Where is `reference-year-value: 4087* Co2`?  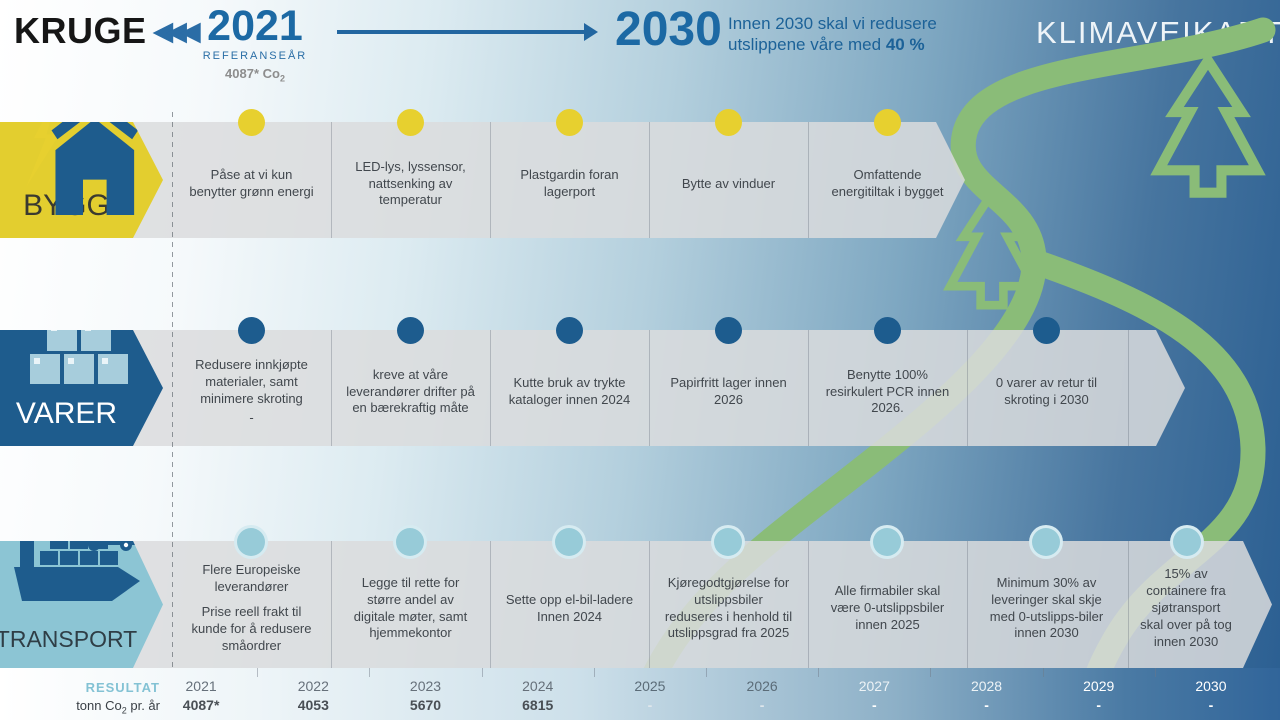
reference-year-value: 4087* Co2 is located at coordinates (255, 75).